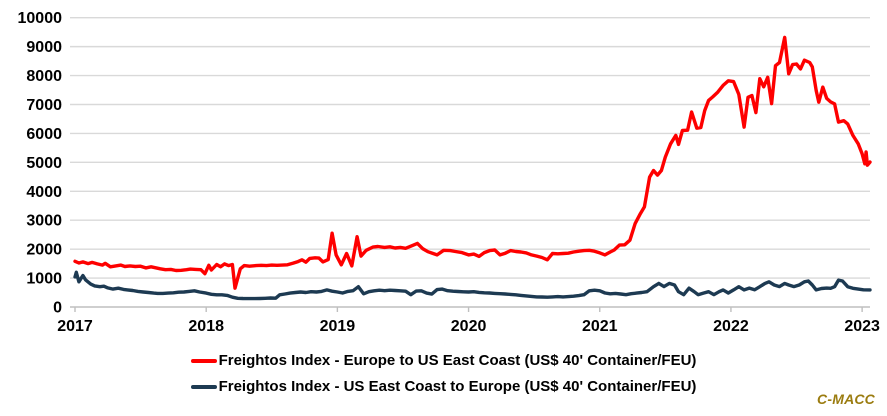  Describe the element at coordinates (472, 285) in the screenshot. I see `us-east-coast-to-europe-line` at that location.